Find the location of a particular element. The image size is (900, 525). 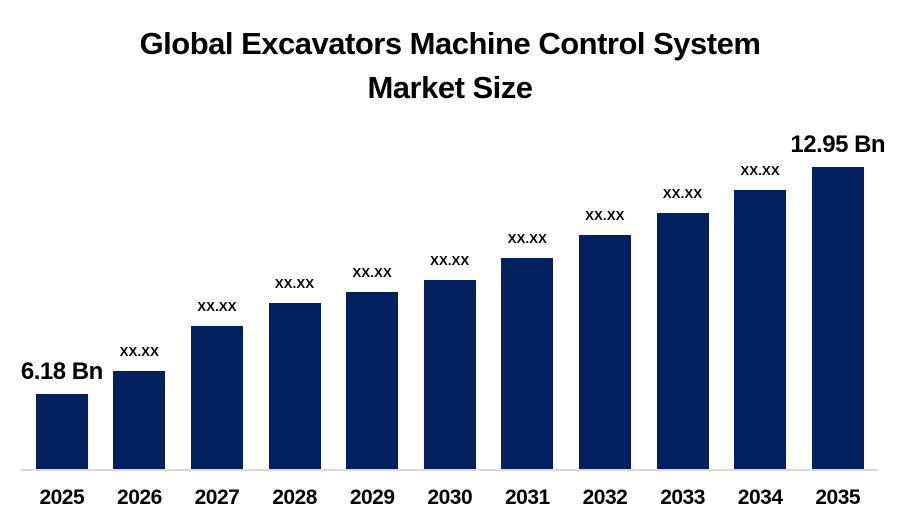

bar-group-2030: XX.XX is located at coordinates (450, 295).